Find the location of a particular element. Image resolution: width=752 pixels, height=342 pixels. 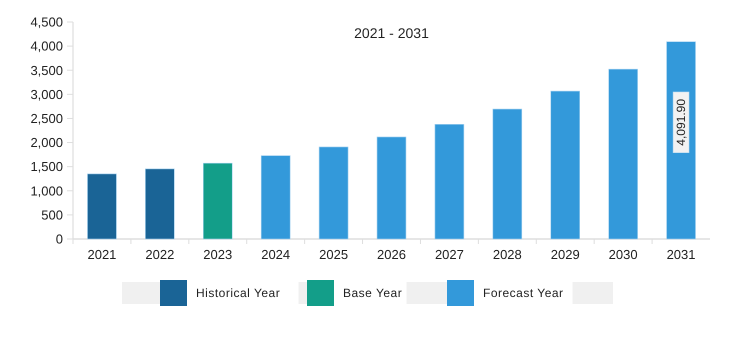

y-tick-label: 1,500 is located at coordinates (46, 166).